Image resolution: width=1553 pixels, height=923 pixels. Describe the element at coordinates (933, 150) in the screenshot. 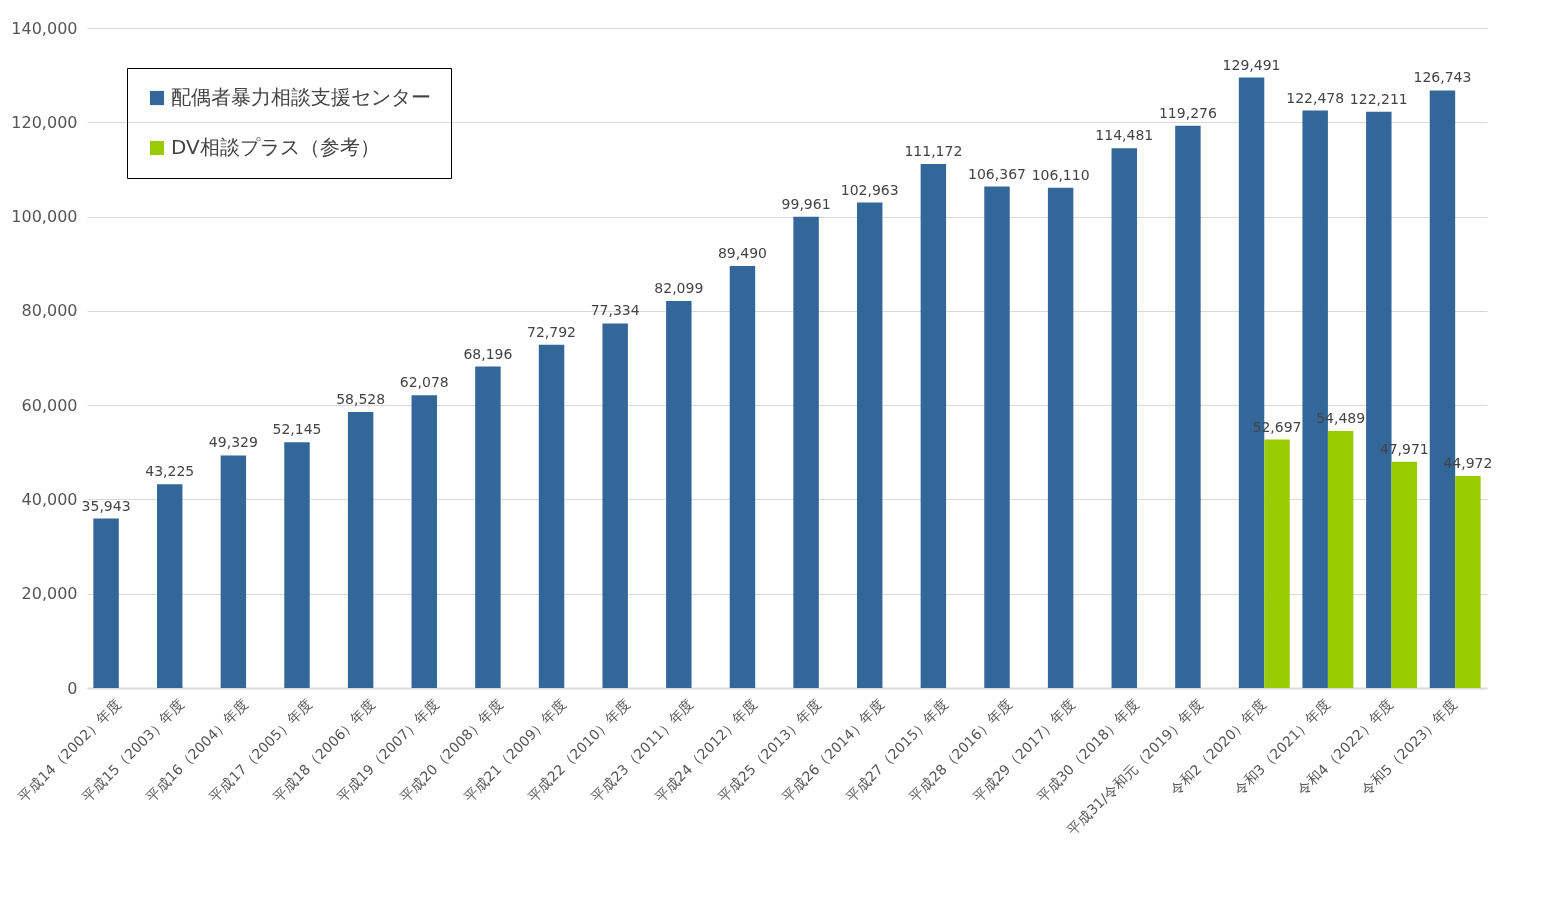

I see `data-label: 111,172` at that location.